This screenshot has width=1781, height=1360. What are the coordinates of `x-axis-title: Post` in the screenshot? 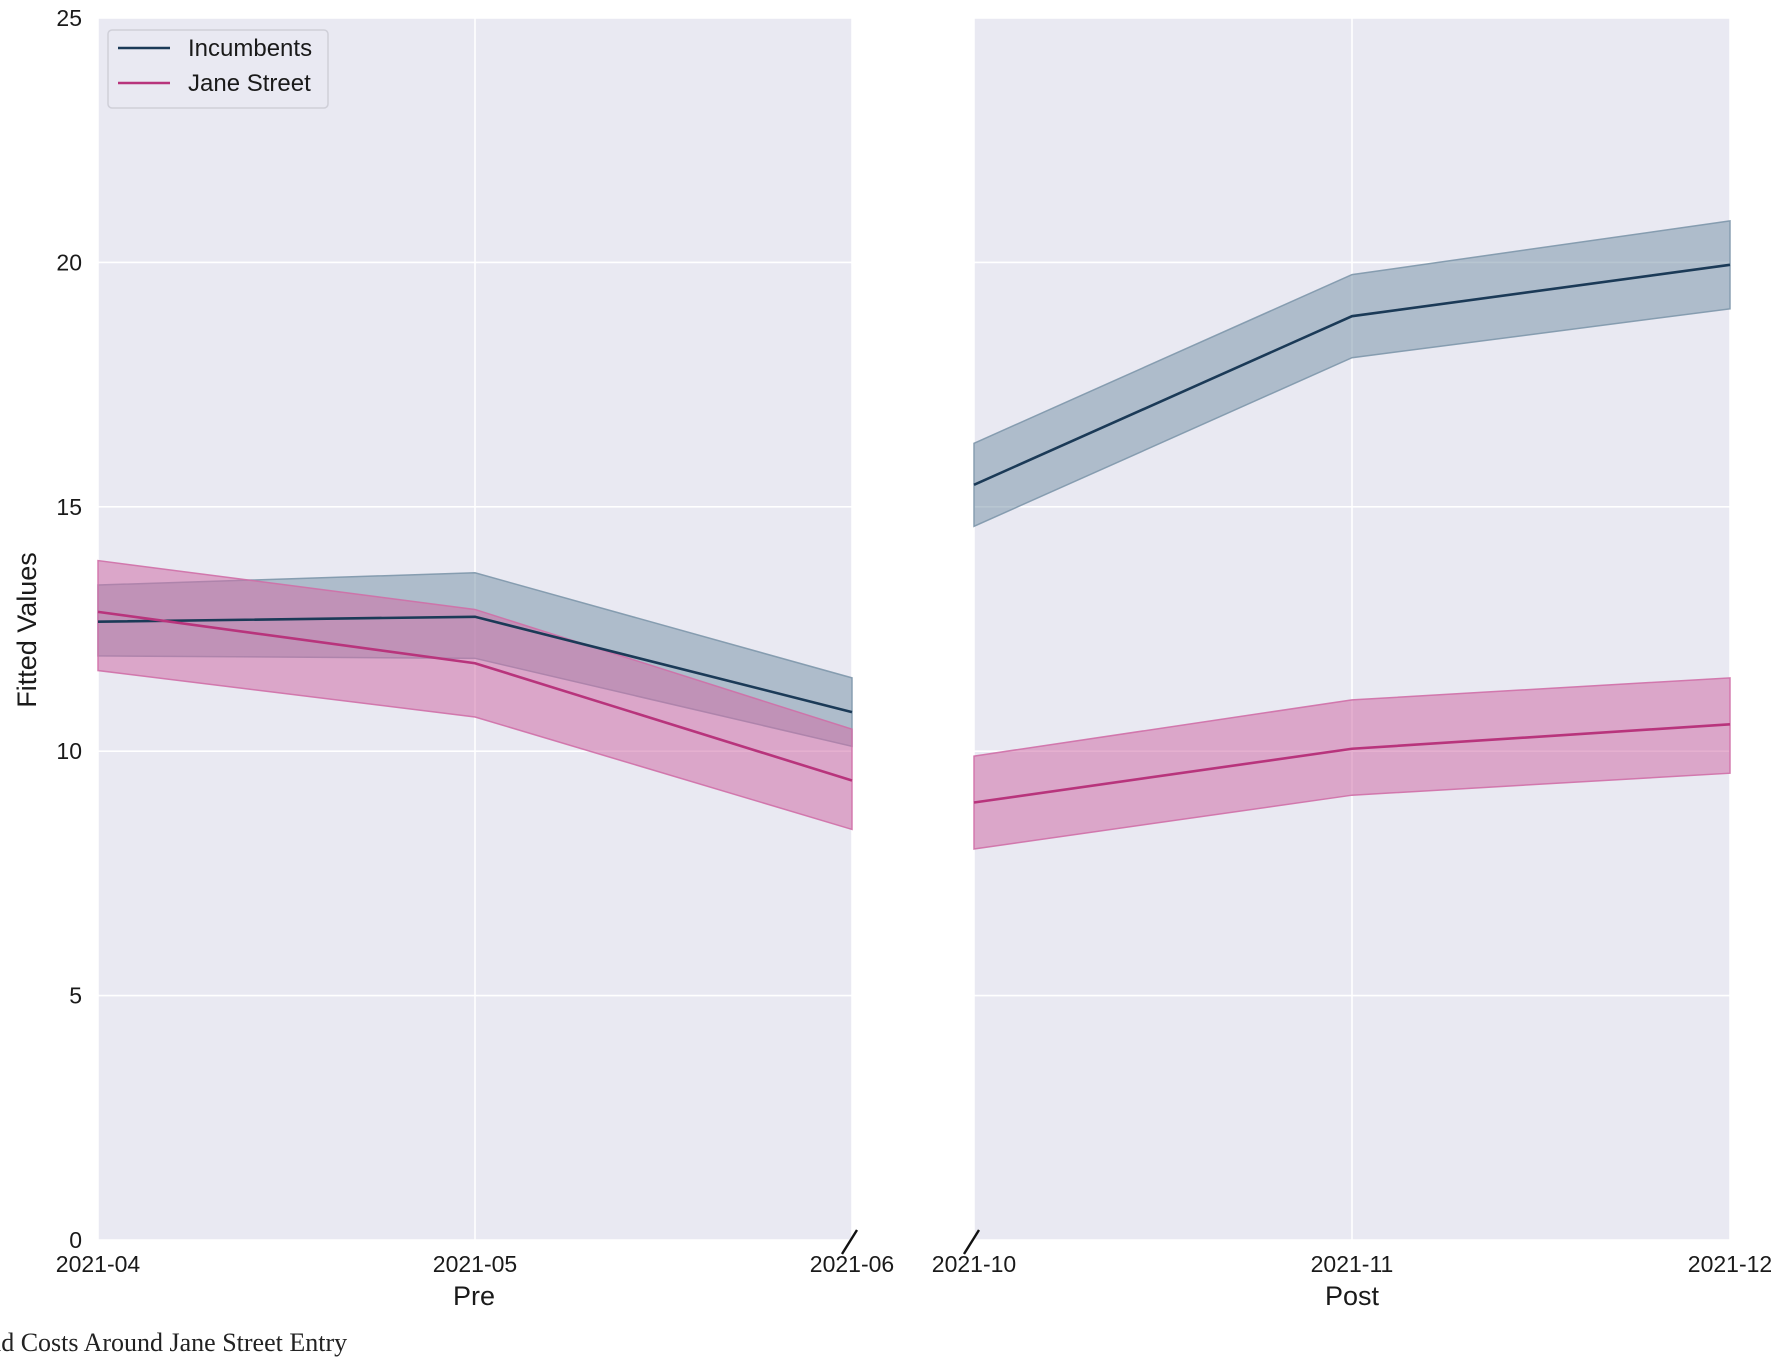 It's located at (1352, 1296).